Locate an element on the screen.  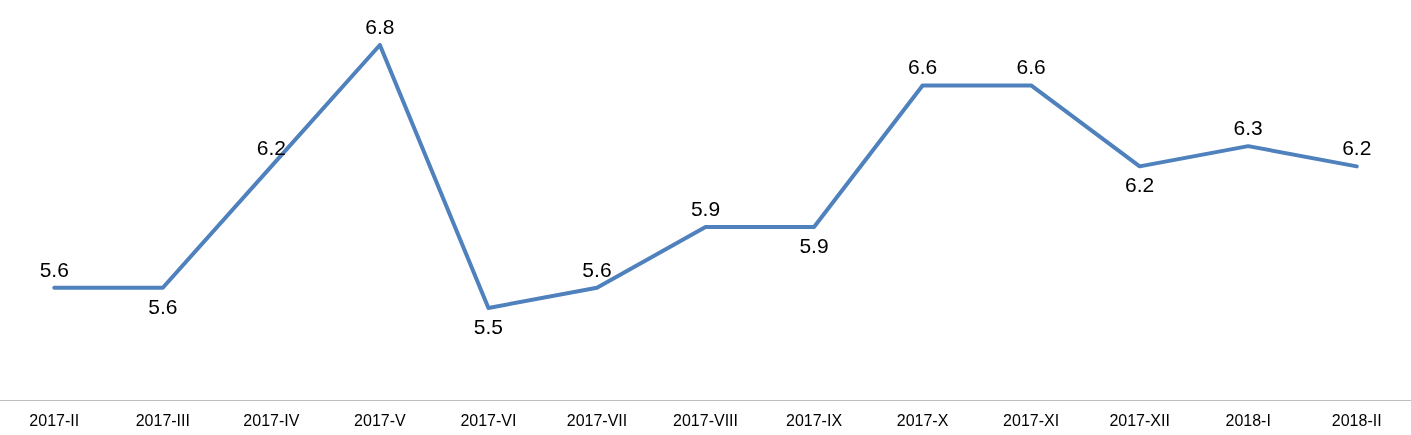
x-tick-label: 2017-III is located at coordinates (162, 420).